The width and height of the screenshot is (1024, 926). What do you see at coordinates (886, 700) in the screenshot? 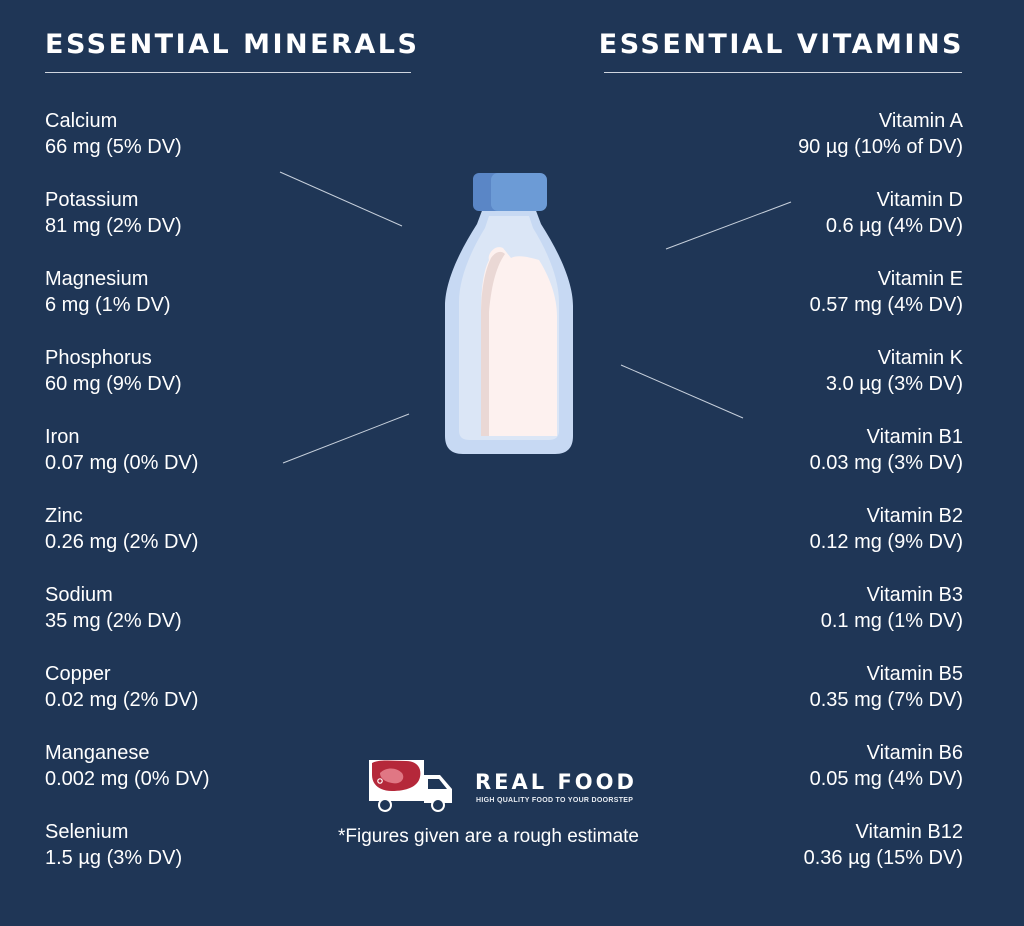
I see `vitamin-amount: 0.35 mg (7% DV)` at bounding box center [886, 700].